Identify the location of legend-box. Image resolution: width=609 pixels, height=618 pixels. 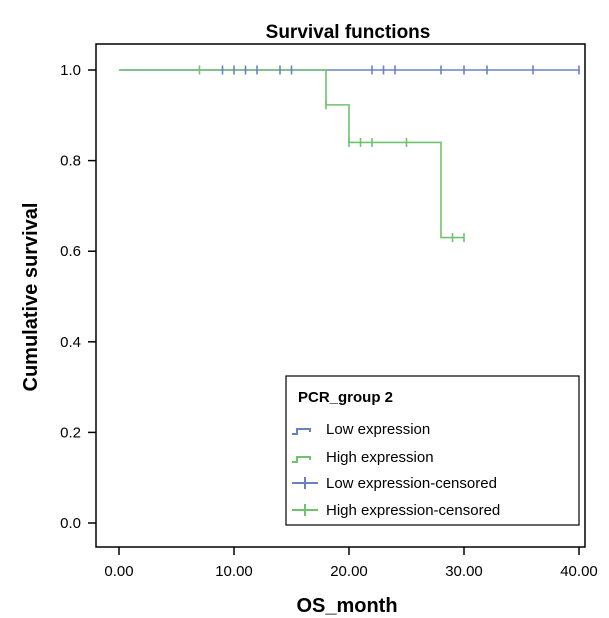
(432, 450).